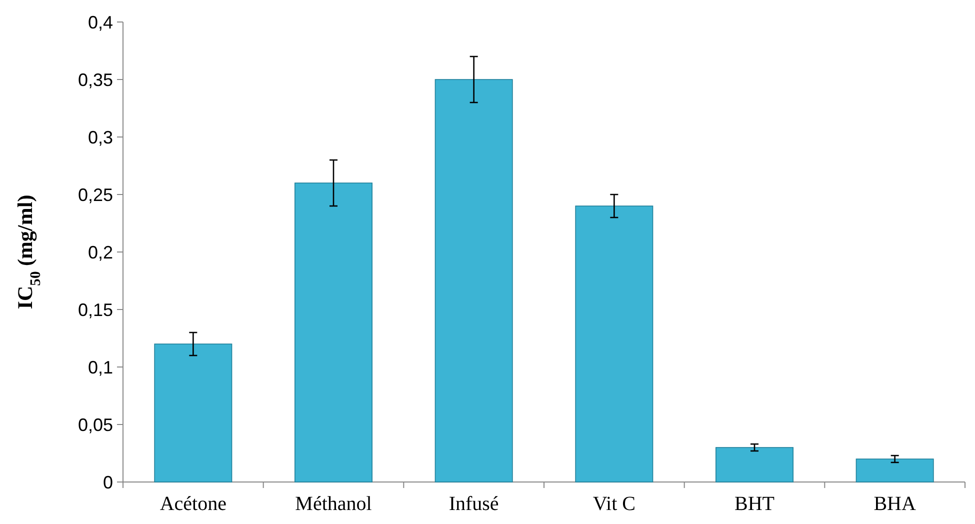  I want to click on x-tick-label: Vit C, so click(614, 504).